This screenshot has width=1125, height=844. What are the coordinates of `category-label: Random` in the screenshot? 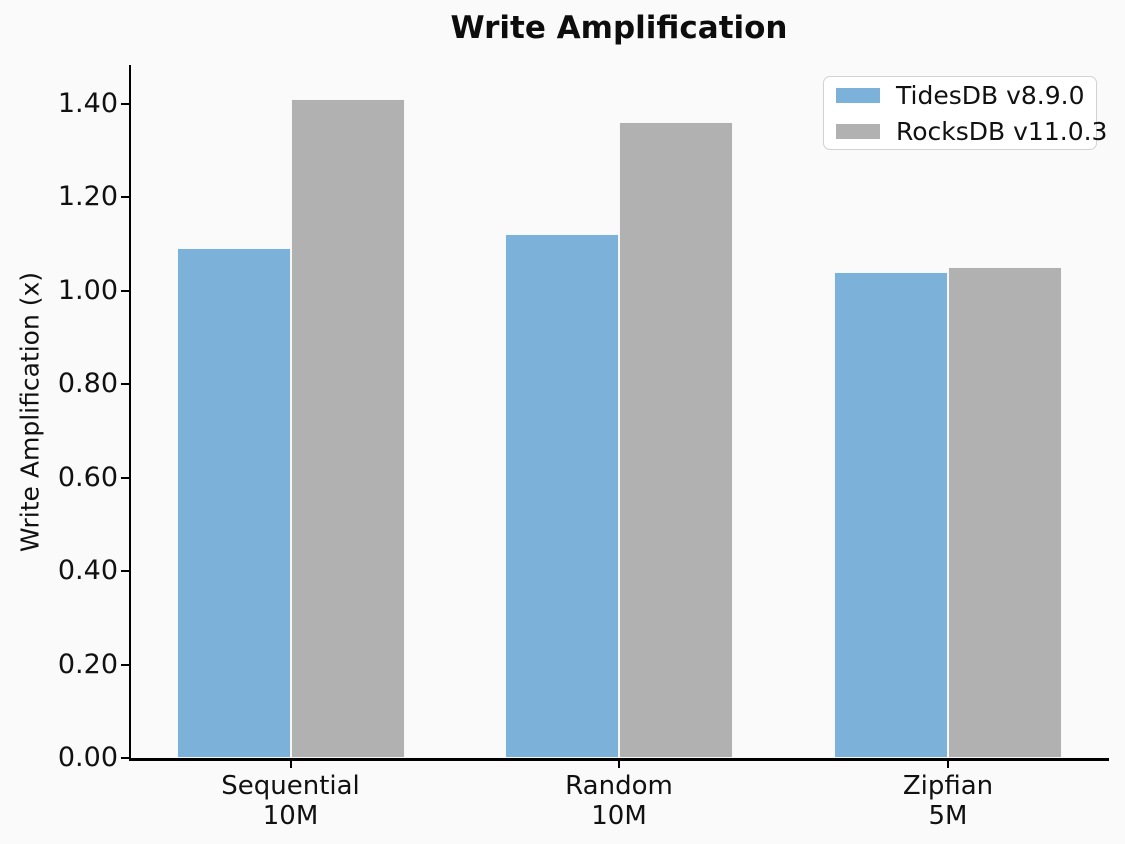 It's located at (619, 786).